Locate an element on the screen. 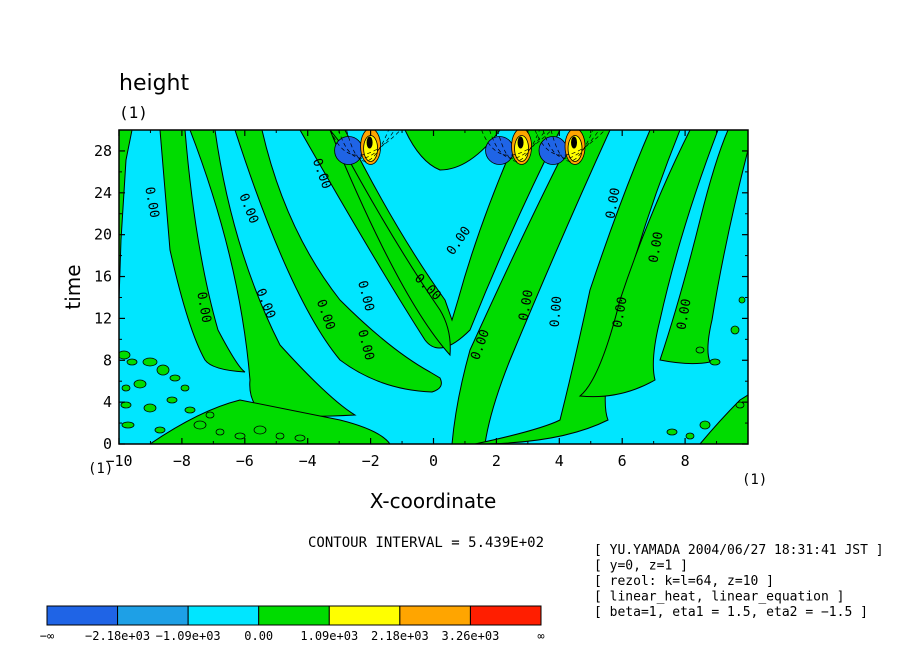  x-tick-label: −6 is located at coordinates (245, 461).